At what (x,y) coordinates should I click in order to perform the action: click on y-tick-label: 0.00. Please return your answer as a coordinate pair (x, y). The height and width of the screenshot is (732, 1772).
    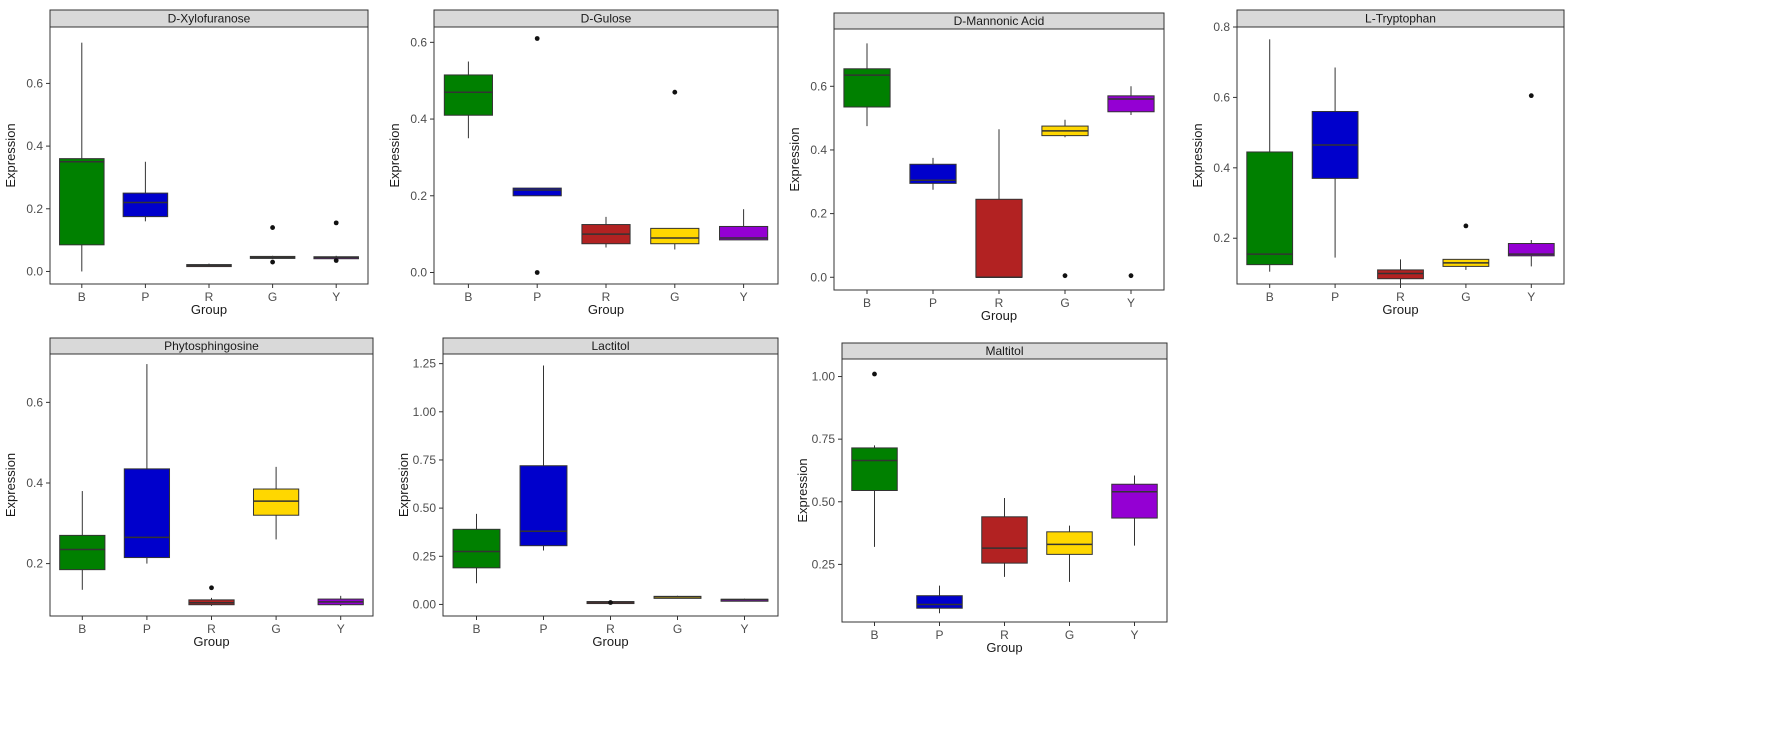
    Looking at the image, I should click on (425, 604).